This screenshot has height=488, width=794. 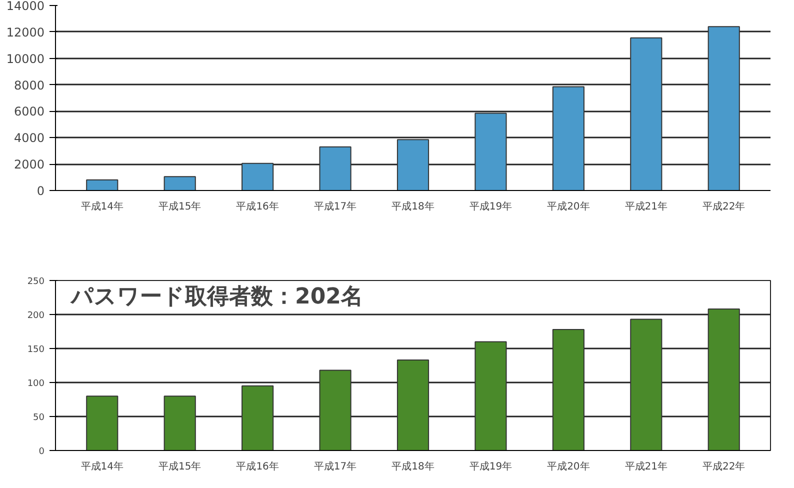 I want to click on y-tick-label: 250, so click(x=36, y=282).